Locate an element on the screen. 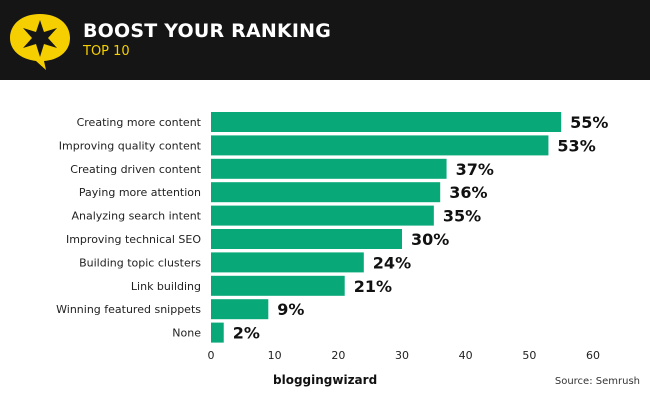  category-label: None is located at coordinates (186, 333).